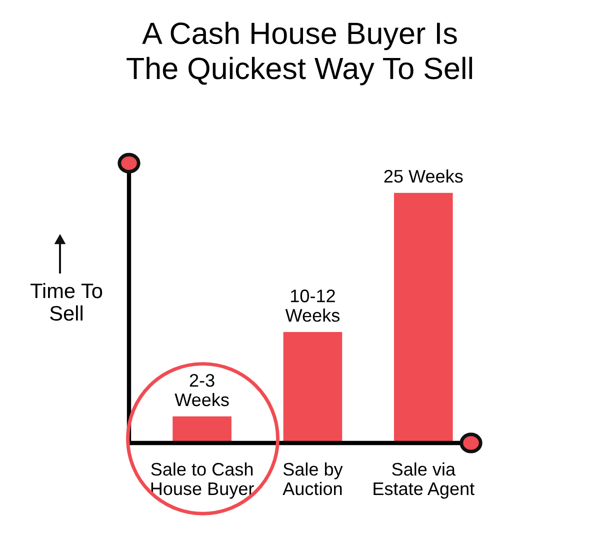  I want to click on data-label: 2-3 Weeks, so click(201, 390).